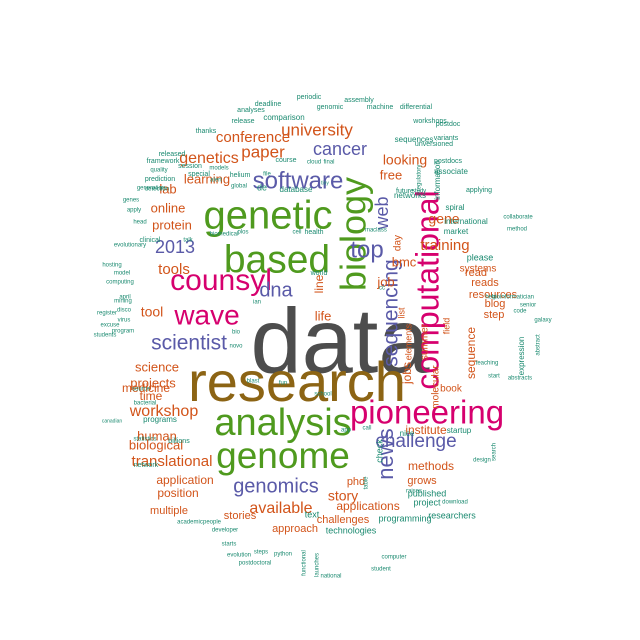  What do you see at coordinates (436, 387) in the screenshot?
I see `word-molecular: molecular` at bounding box center [436, 387].